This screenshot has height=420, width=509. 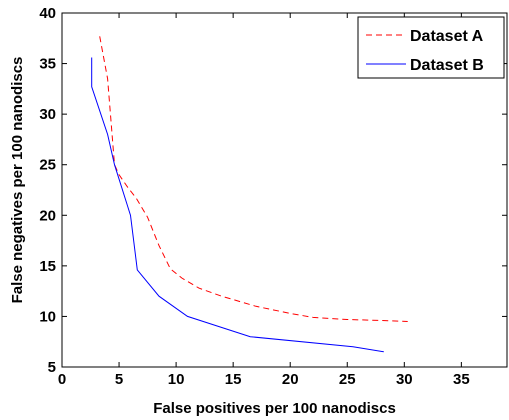 I want to click on x-tick-label: 15, so click(x=233, y=379).